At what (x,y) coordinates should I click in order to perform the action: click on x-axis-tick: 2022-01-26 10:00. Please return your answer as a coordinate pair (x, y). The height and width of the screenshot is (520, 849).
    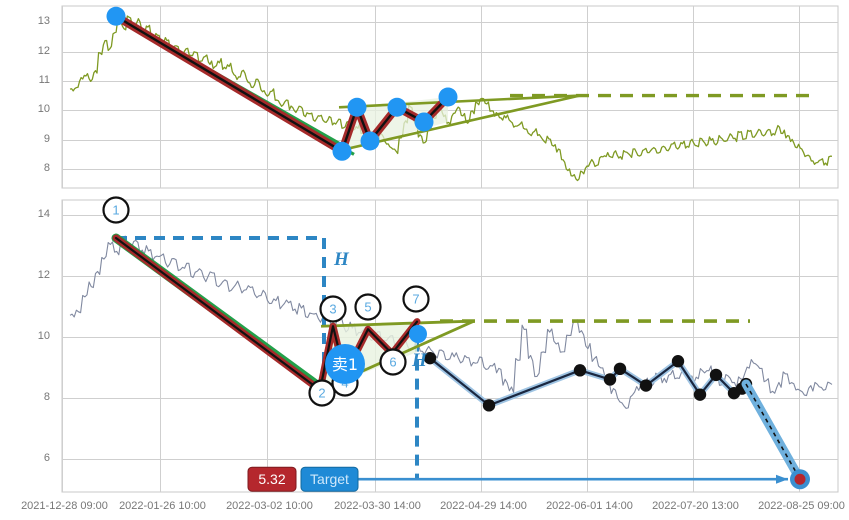
    Looking at the image, I should click on (162, 506).